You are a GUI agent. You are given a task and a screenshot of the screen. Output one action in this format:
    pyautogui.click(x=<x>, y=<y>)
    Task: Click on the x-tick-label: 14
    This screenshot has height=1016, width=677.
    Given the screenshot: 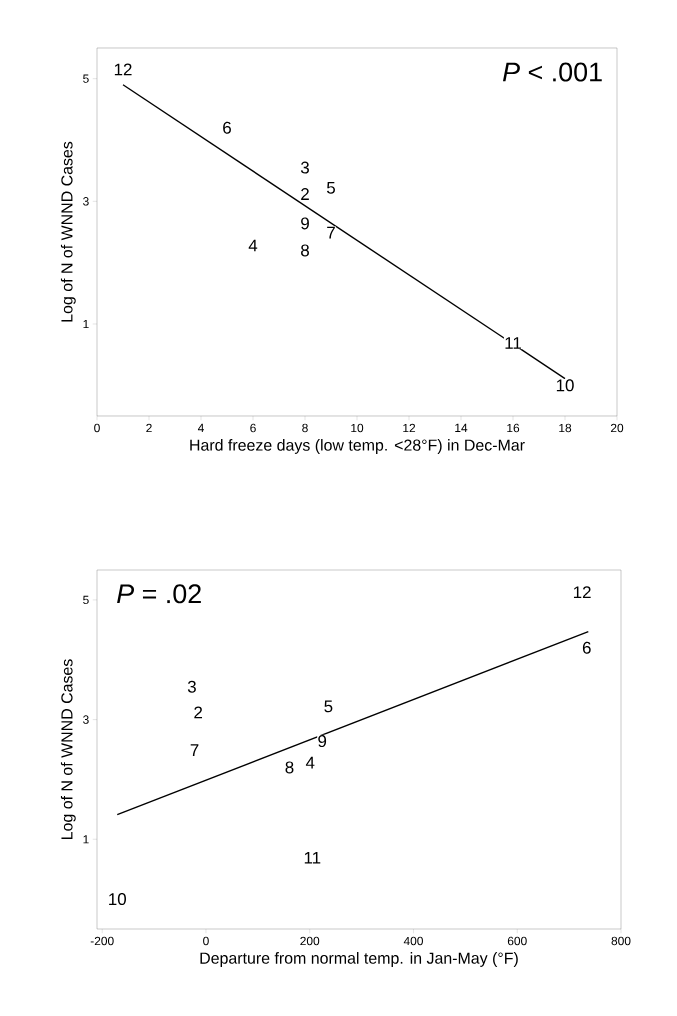 What is the action you would take?
    pyautogui.click(x=461, y=427)
    